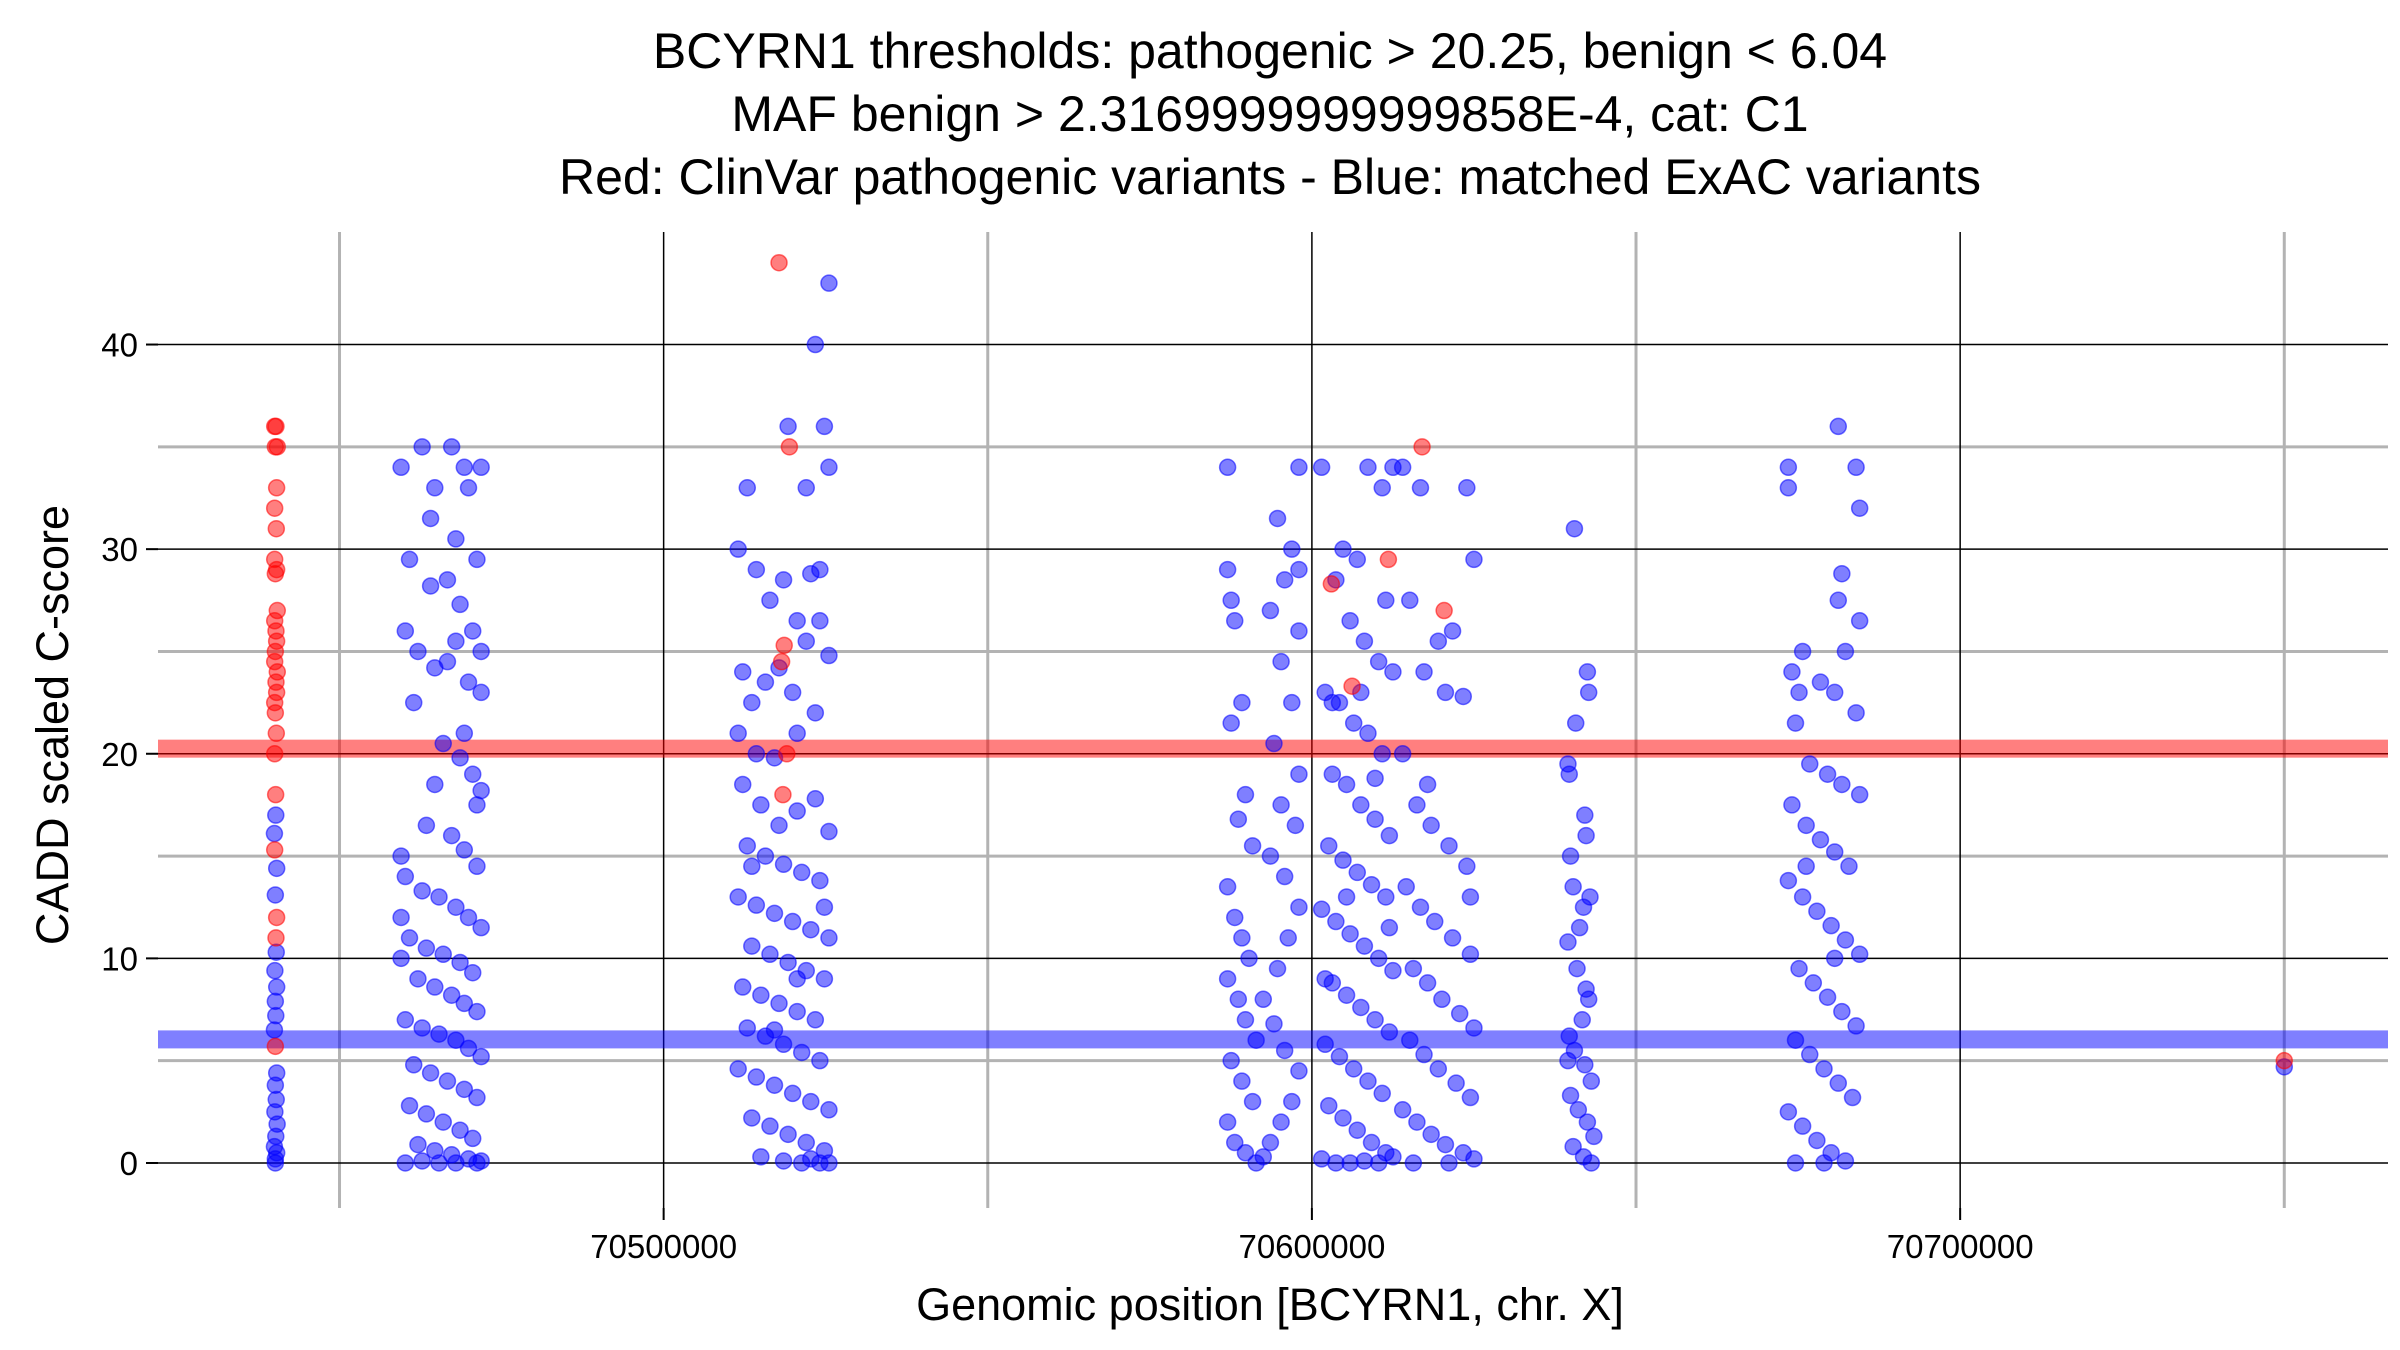 Image resolution: width=2400 pixels, height=1350 pixels. I want to click on y-tick-label: 10, so click(119, 958).